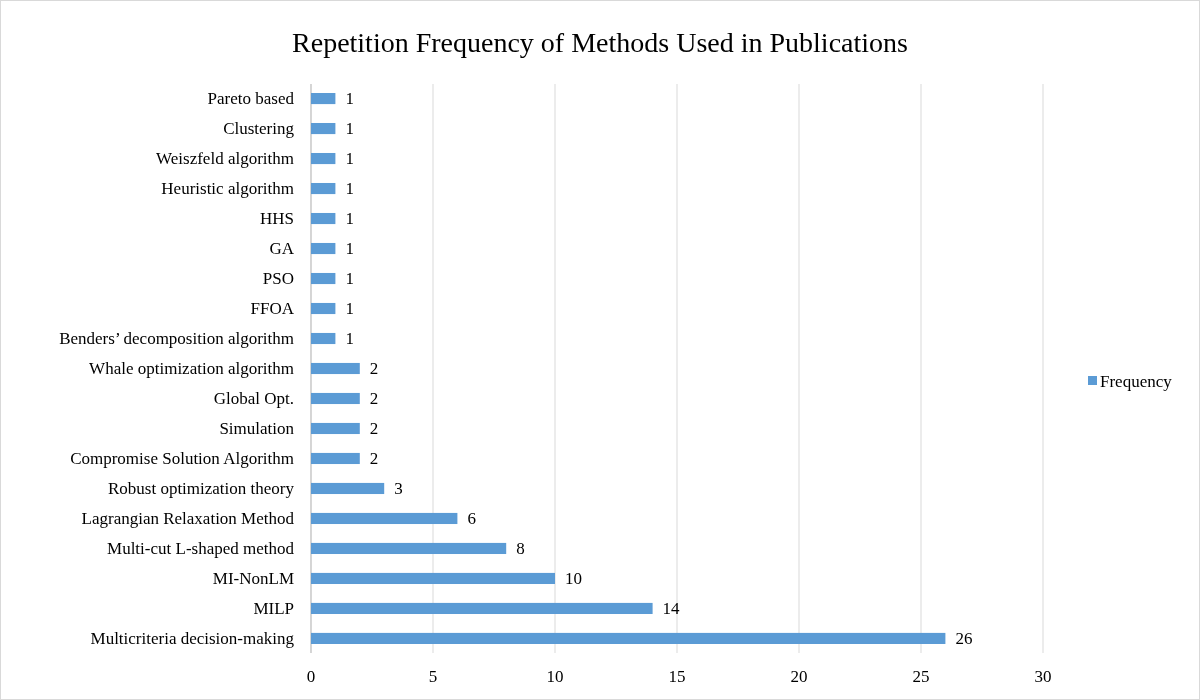 Image resolution: width=1200 pixels, height=700 pixels. Describe the element at coordinates (259, 129) in the screenshot. I see `y-tick-label: Clustering` at that location.